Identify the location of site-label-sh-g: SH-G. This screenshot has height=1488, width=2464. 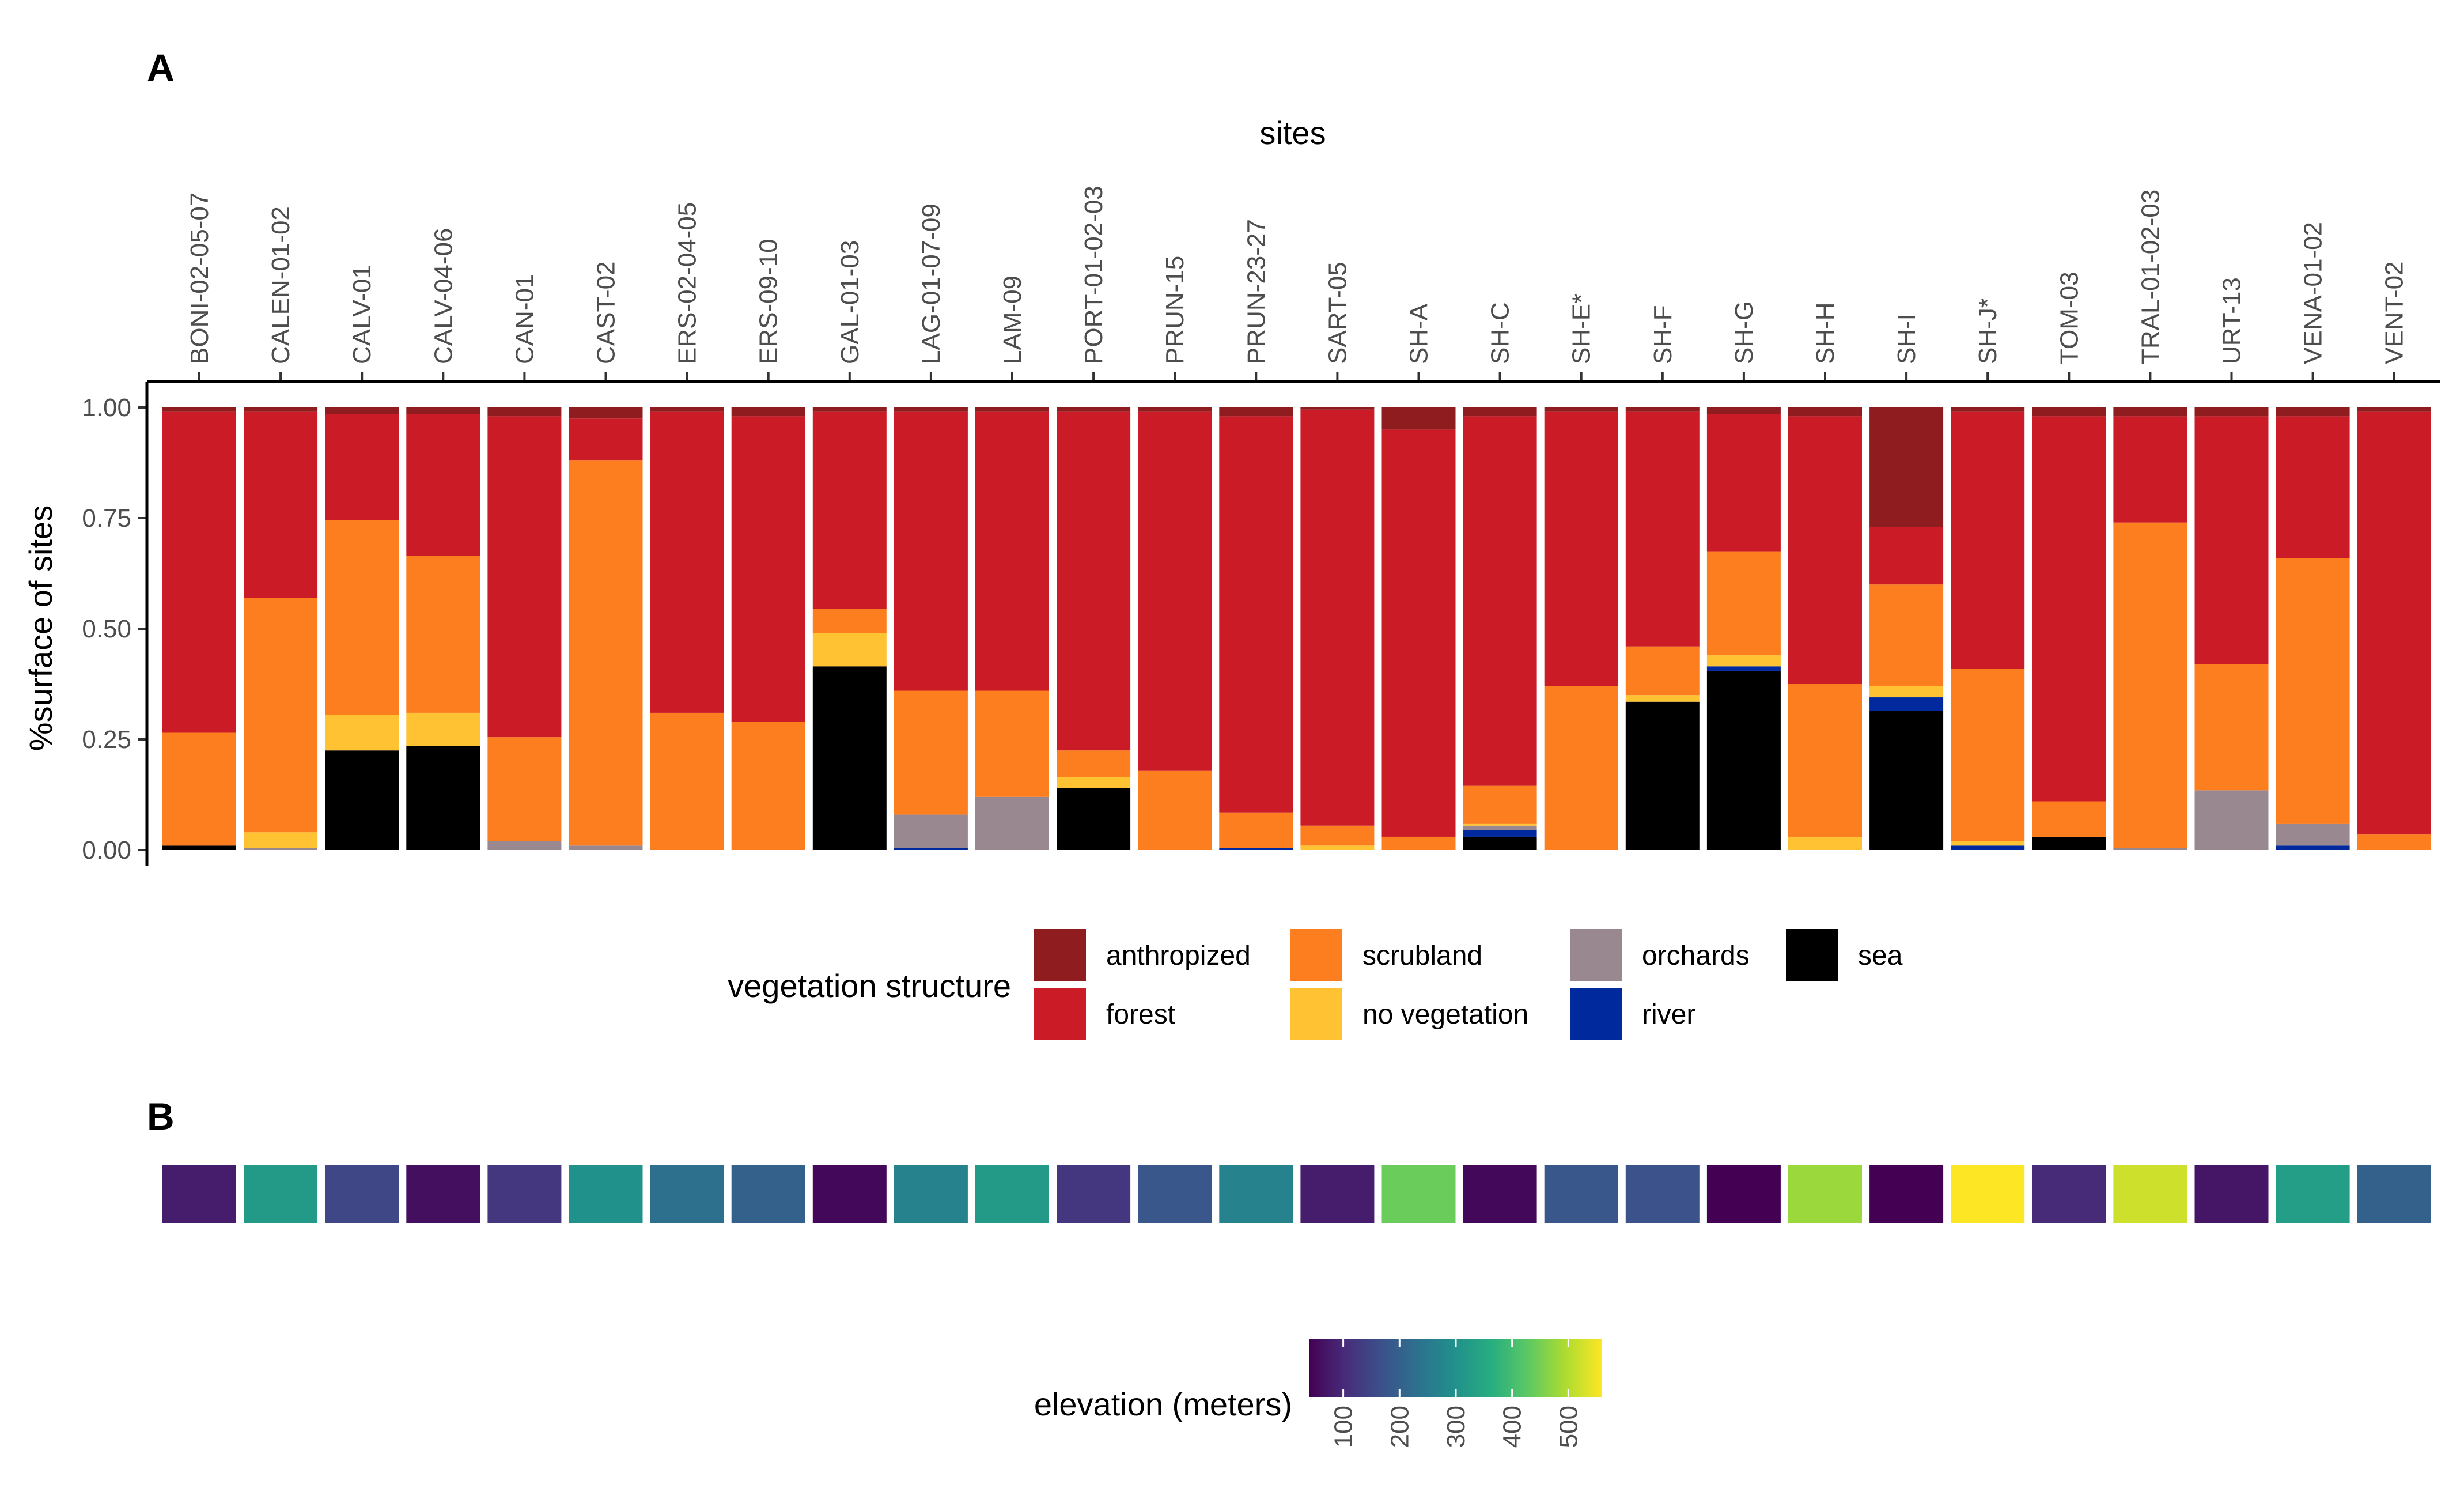
(1744, 332).